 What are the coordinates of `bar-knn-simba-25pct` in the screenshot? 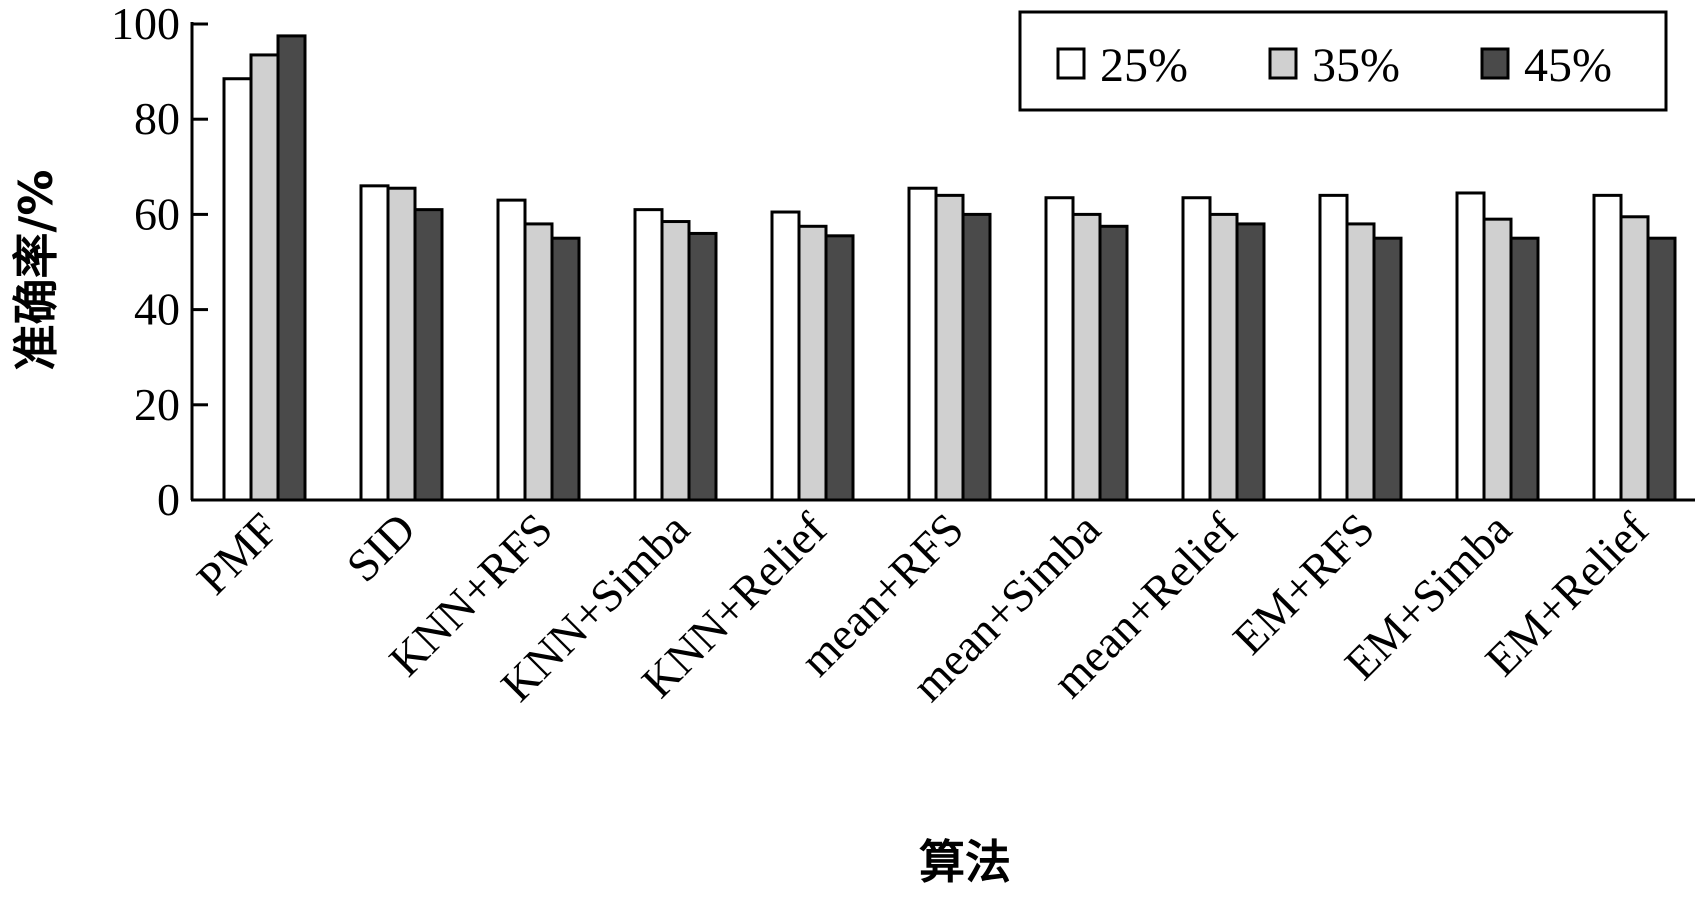 It's located at (648, 355).